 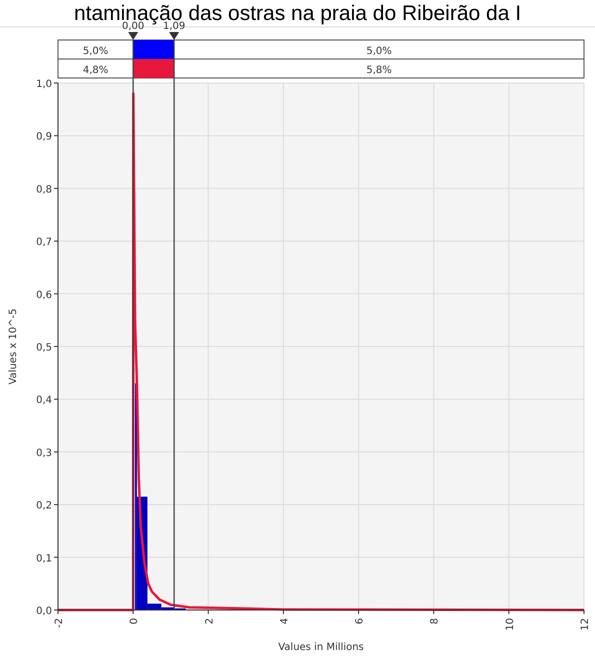 I want to click on y-tick-label: 0,8, so click(x=44, y=190).